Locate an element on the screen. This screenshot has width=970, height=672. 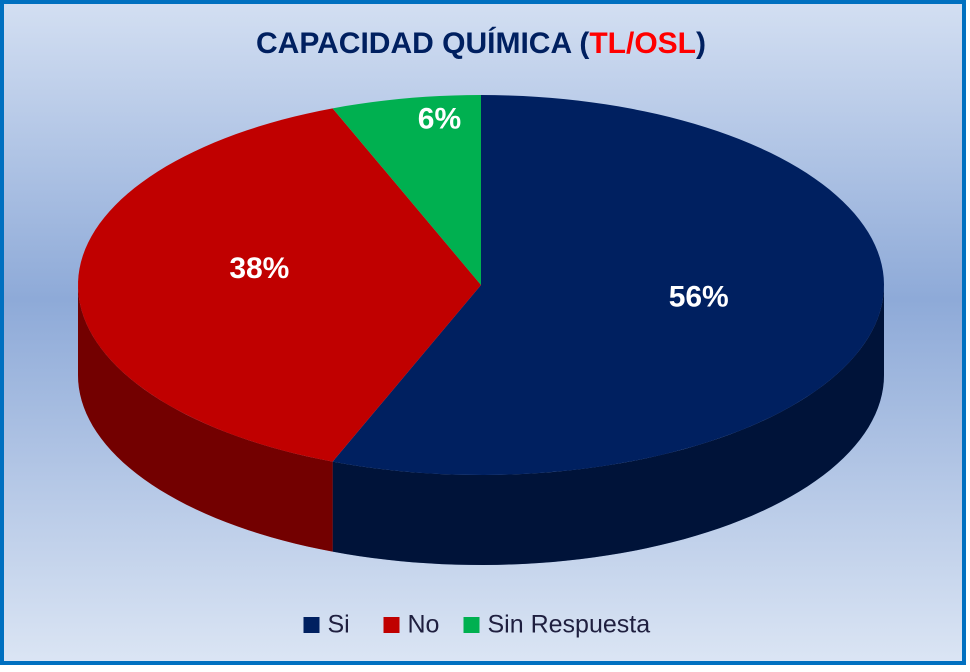
slice-side-shade is located at coordinates (205, 418).